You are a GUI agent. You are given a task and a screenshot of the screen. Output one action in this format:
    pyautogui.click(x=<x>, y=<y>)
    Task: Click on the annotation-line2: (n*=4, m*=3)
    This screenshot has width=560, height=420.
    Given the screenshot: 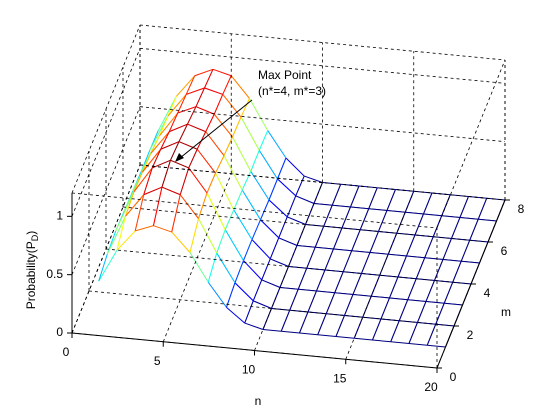 What is the action you would take?
    pyautogui.click(x=292, y=91)
    